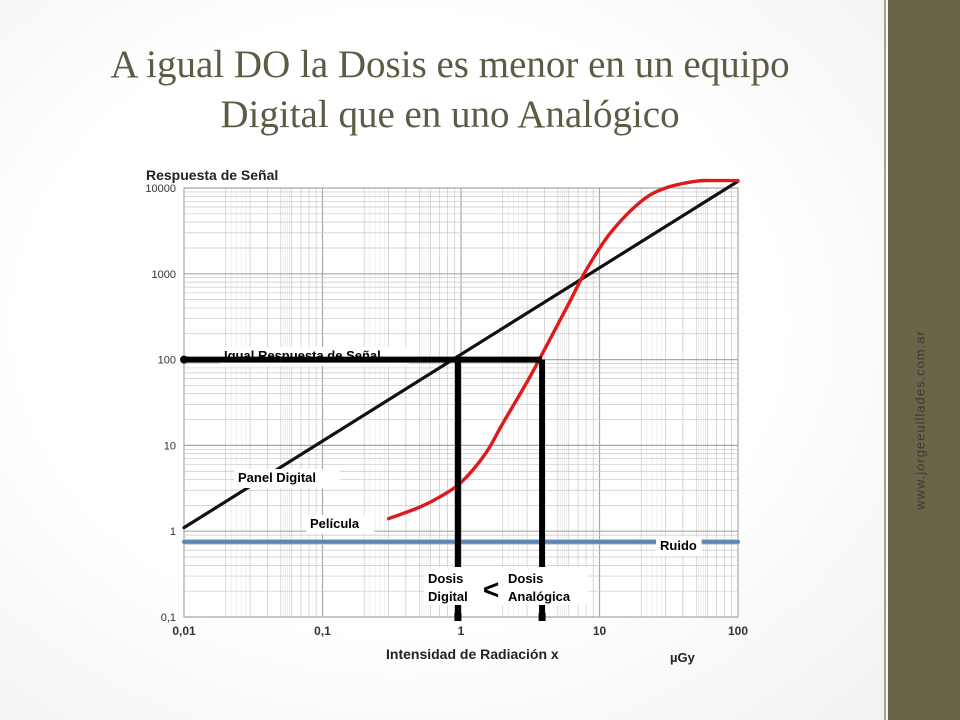  I want to click on label-ruido: Ruido, so click(678, 545).